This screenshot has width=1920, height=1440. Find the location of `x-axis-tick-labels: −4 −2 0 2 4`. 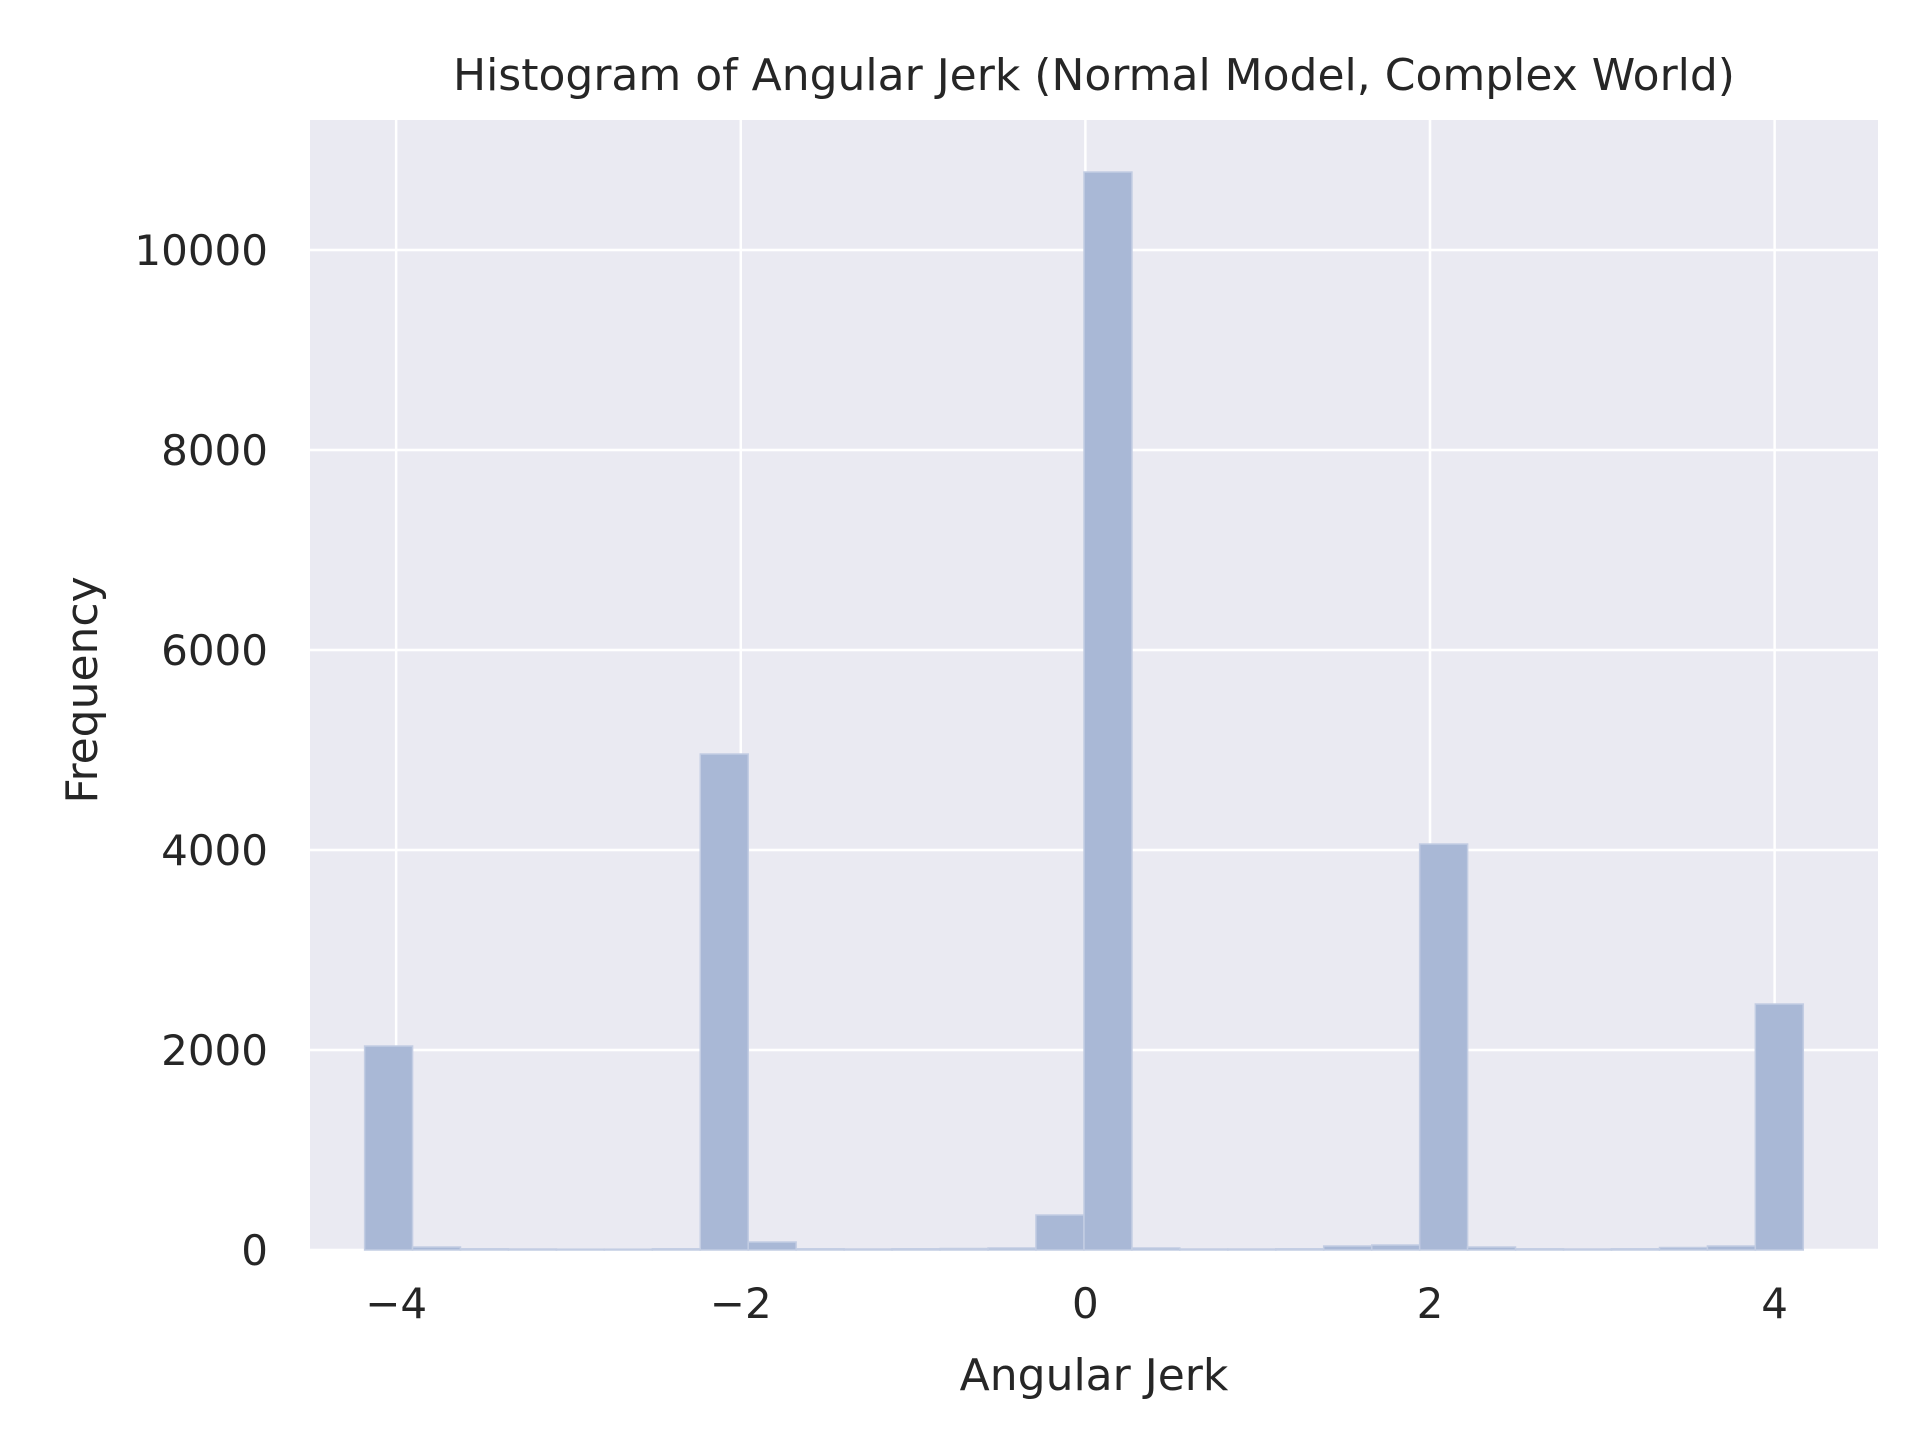

x-axis-tick-labels: −4 −2 0 2 4 is located at coordinates (1076, 1303).